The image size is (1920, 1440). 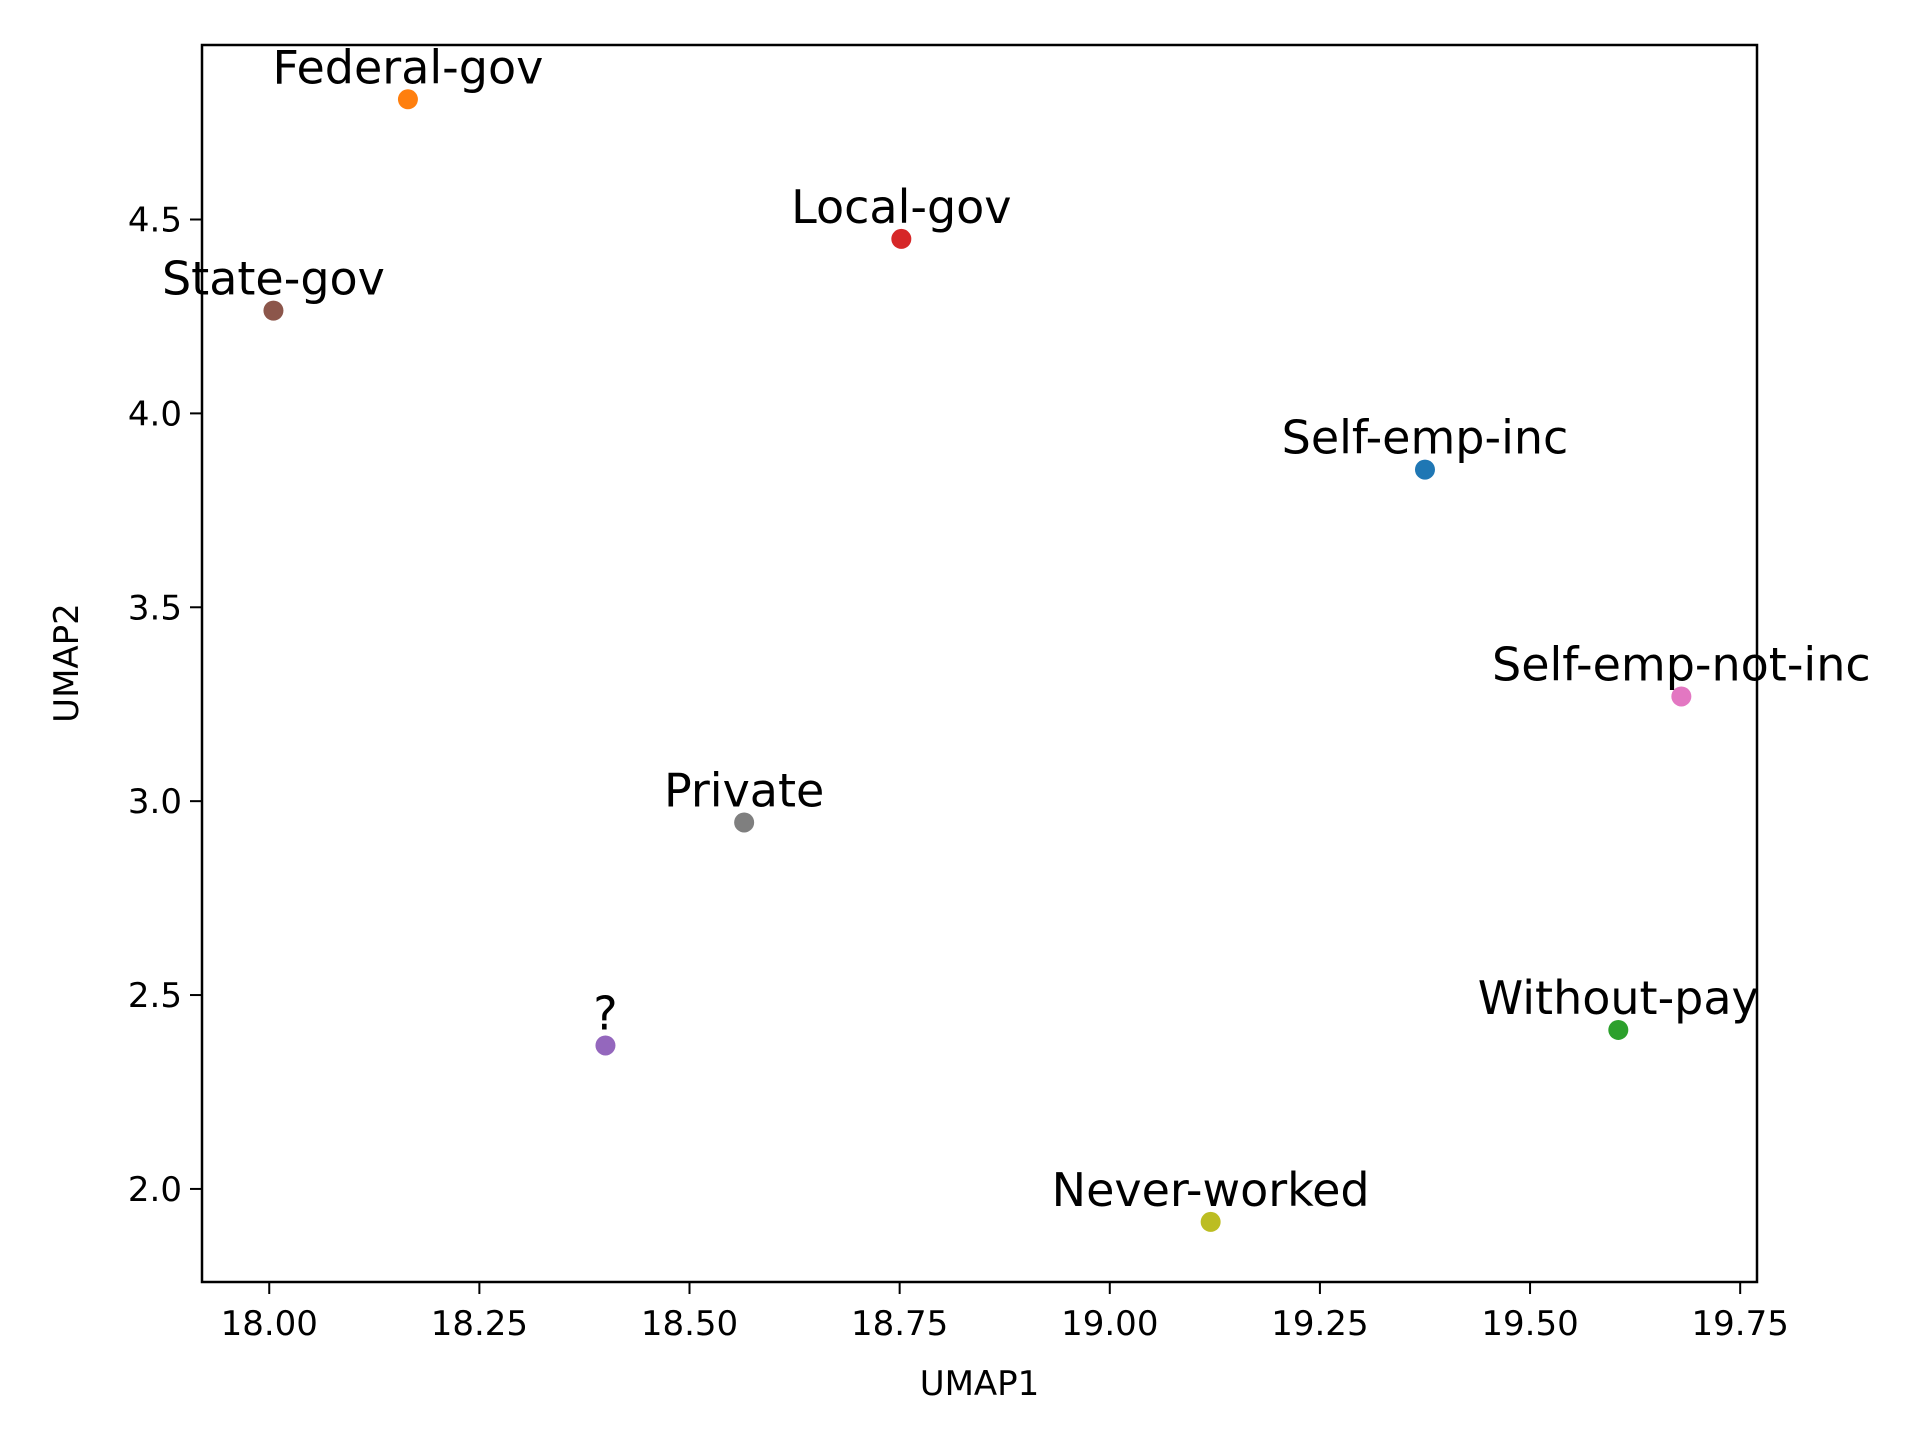 What do you see at coordinates (980, 1384) in the screenshot?
I see `x-axis-label: UMAP1` at bounding box center [980, 1384].